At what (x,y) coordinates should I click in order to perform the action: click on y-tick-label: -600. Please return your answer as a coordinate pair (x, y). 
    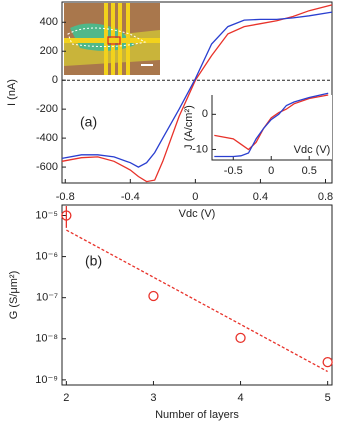
    Looking at the image, I should click on (47, 167).